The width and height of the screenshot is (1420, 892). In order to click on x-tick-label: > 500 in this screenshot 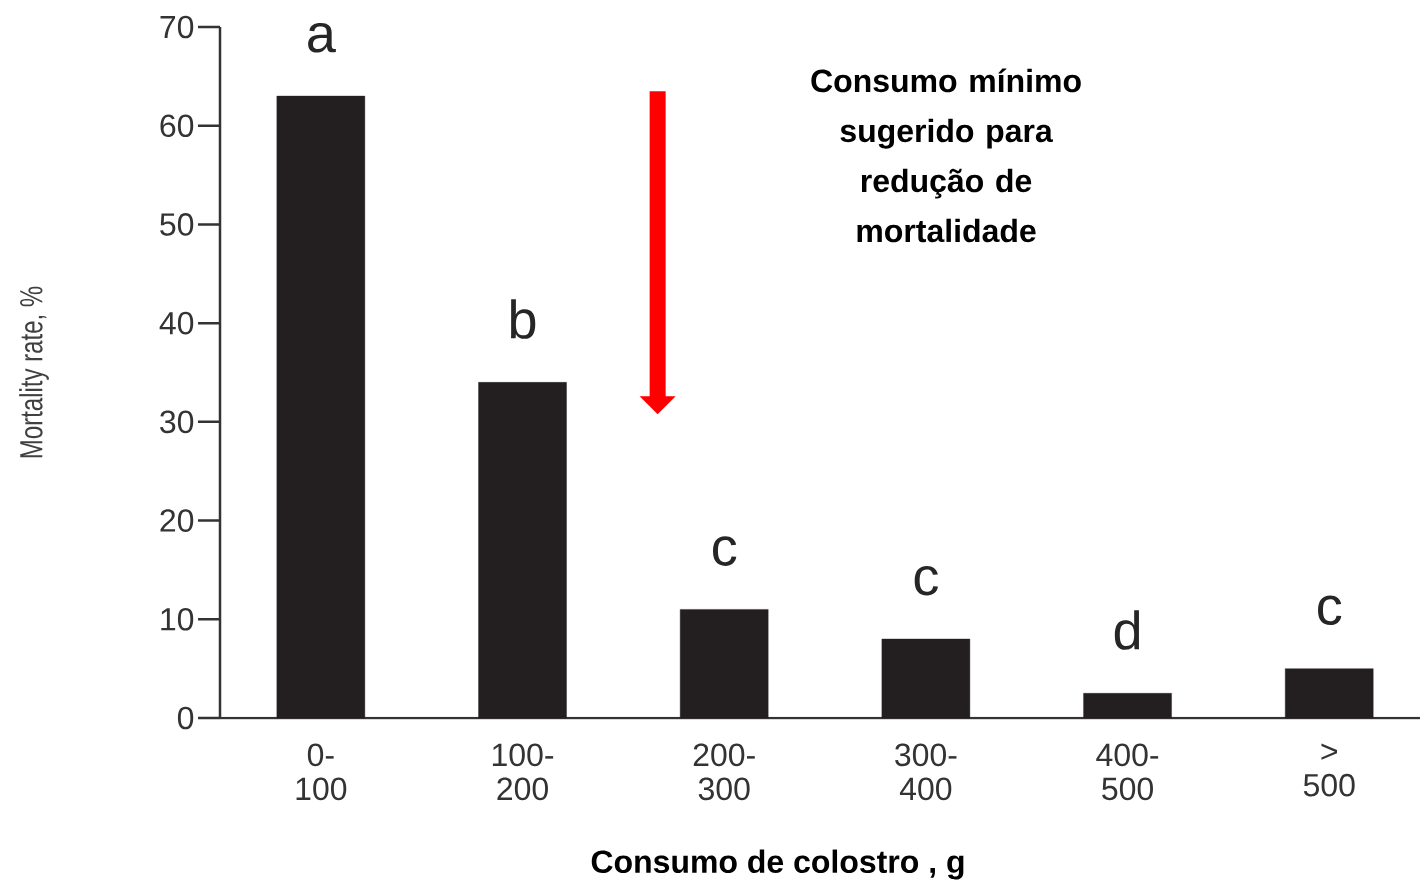, I will do `click(1329, 770)`.